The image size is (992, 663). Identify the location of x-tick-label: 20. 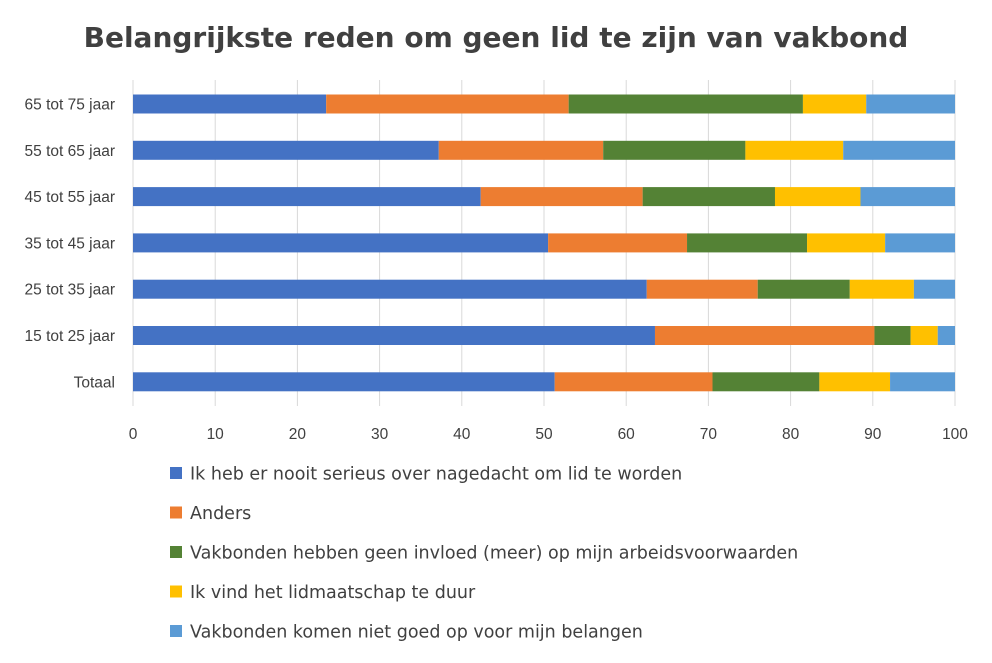
(298, 434).